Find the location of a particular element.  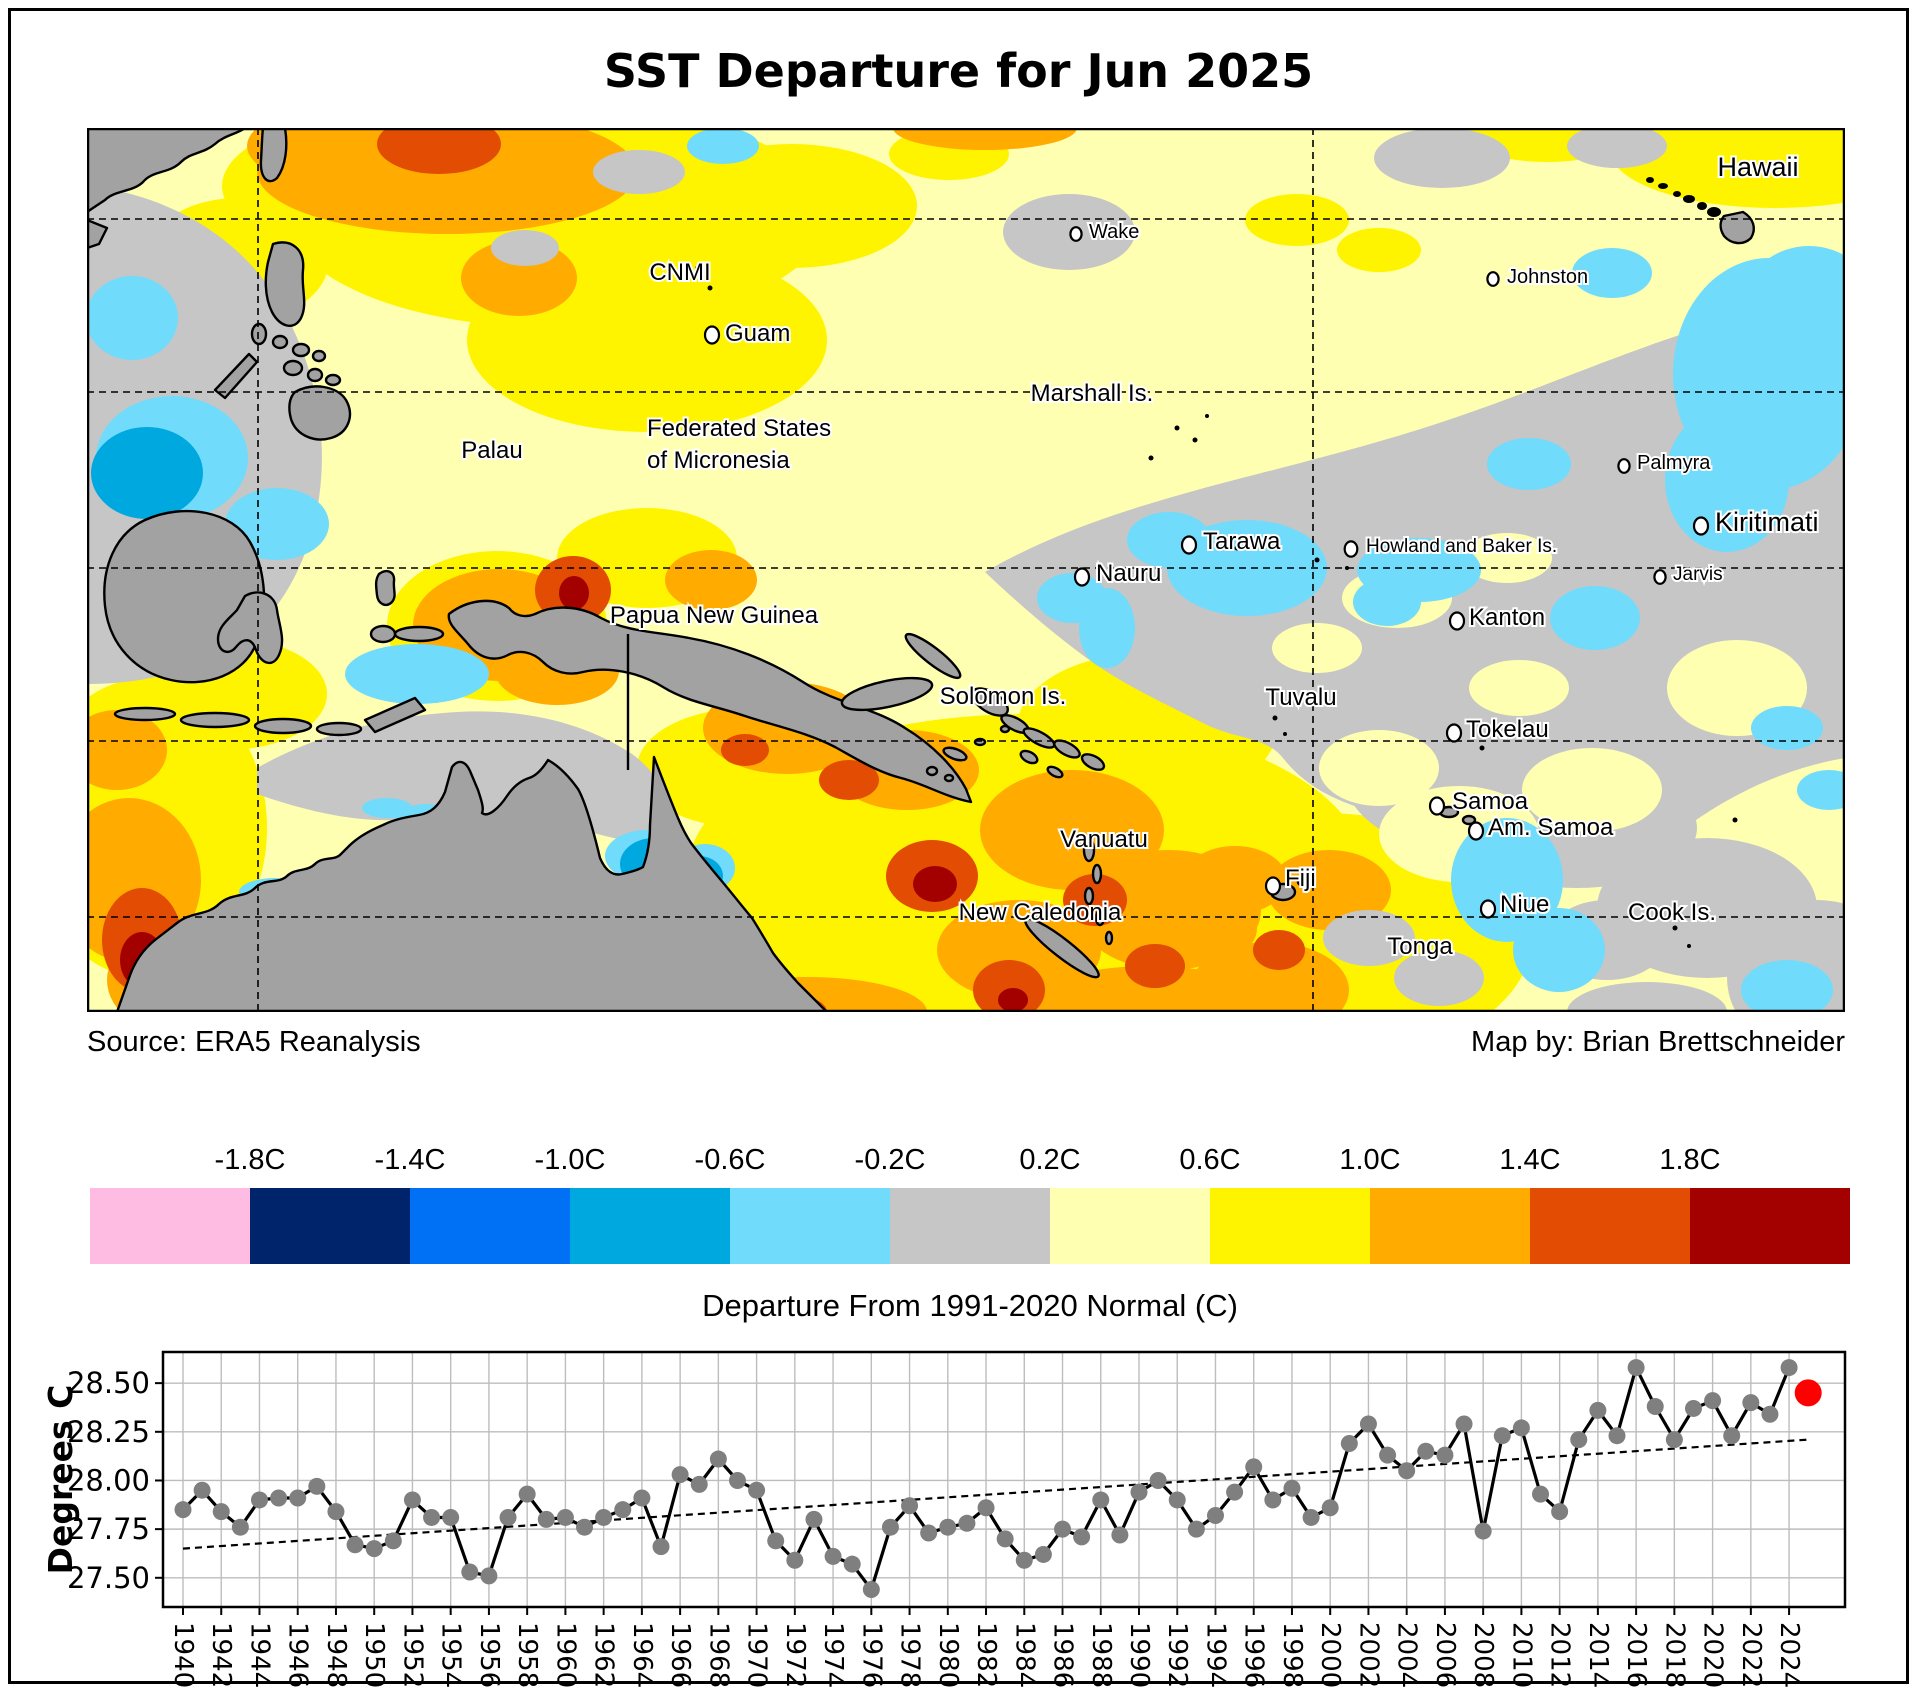

svg-text: 2018 is located at coordinates (1674, 1655).